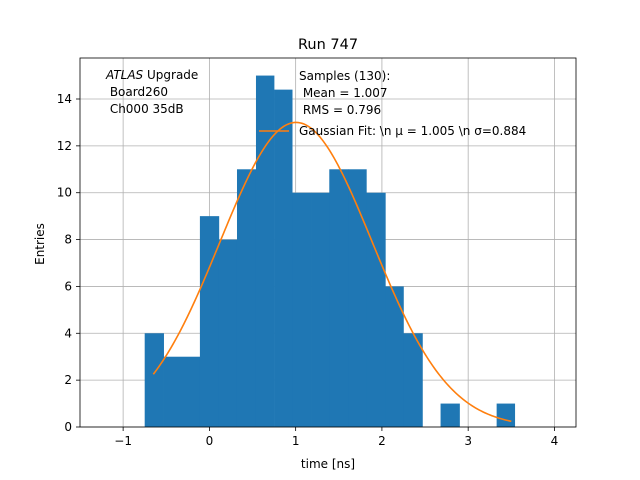 The width and height of the screenshot is (640, 480). Describe the element at coordinates (296, 441) in the screenshot. I see `x-tick-label: 1` at that location.